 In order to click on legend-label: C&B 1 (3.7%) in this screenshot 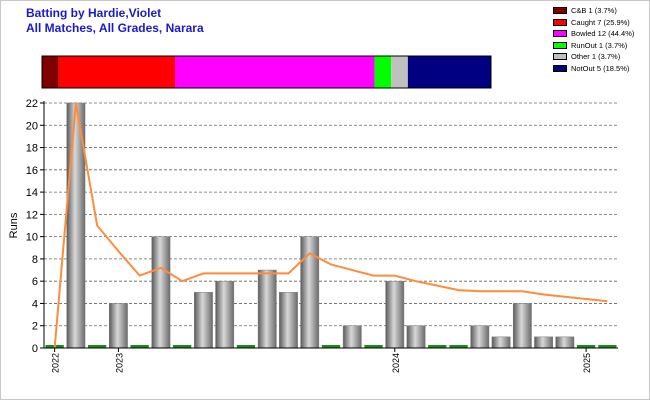, I will do `click(594, 11)`.